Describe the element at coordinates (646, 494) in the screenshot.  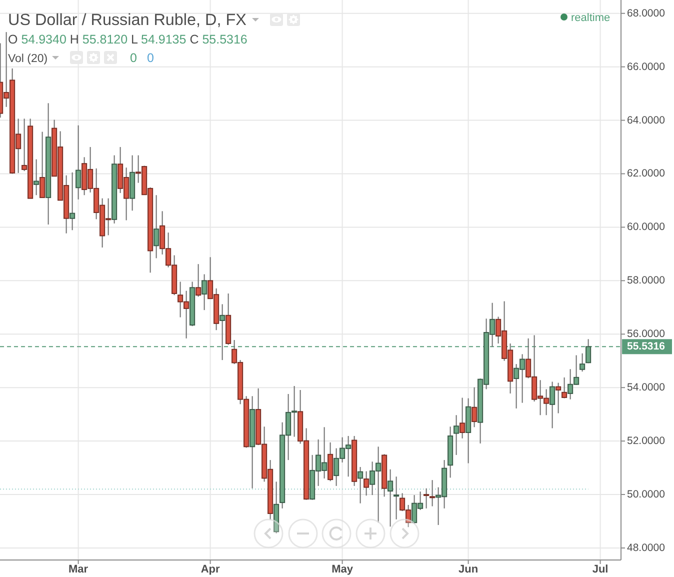
I see `y-tick-label: 50.0000` at that location.